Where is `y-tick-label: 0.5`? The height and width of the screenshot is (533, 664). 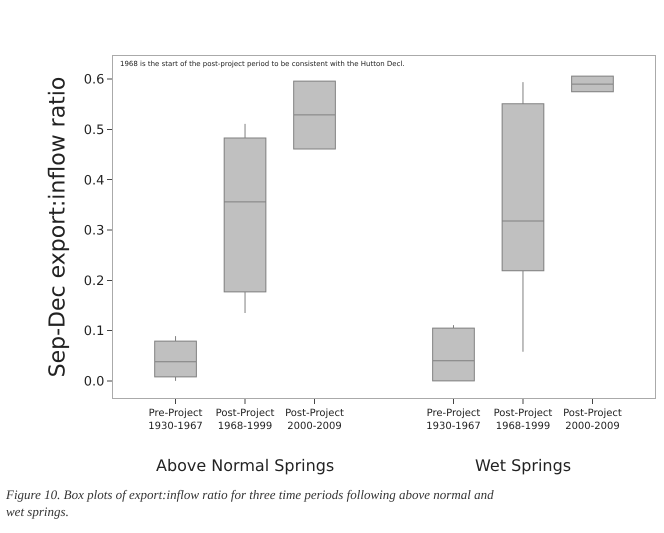
y-tick-label: 0.5 is located at coordinates (94, 130).